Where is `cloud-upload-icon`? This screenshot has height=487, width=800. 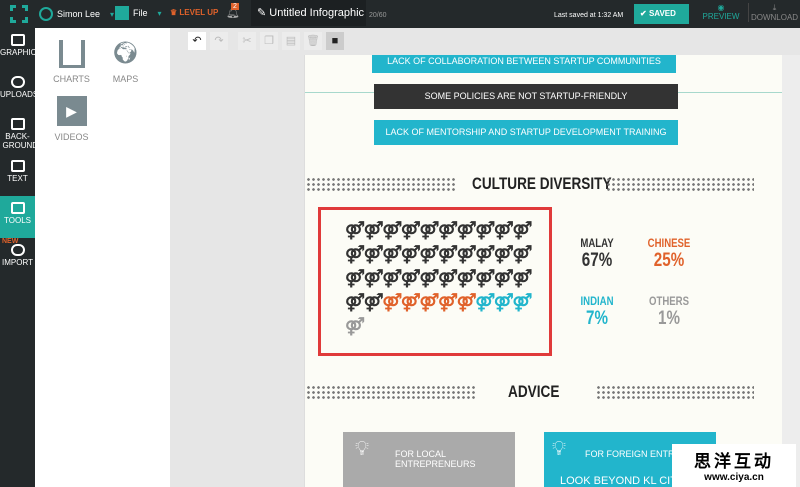
cloud-upload-icon is located at coordinates (17, 82).